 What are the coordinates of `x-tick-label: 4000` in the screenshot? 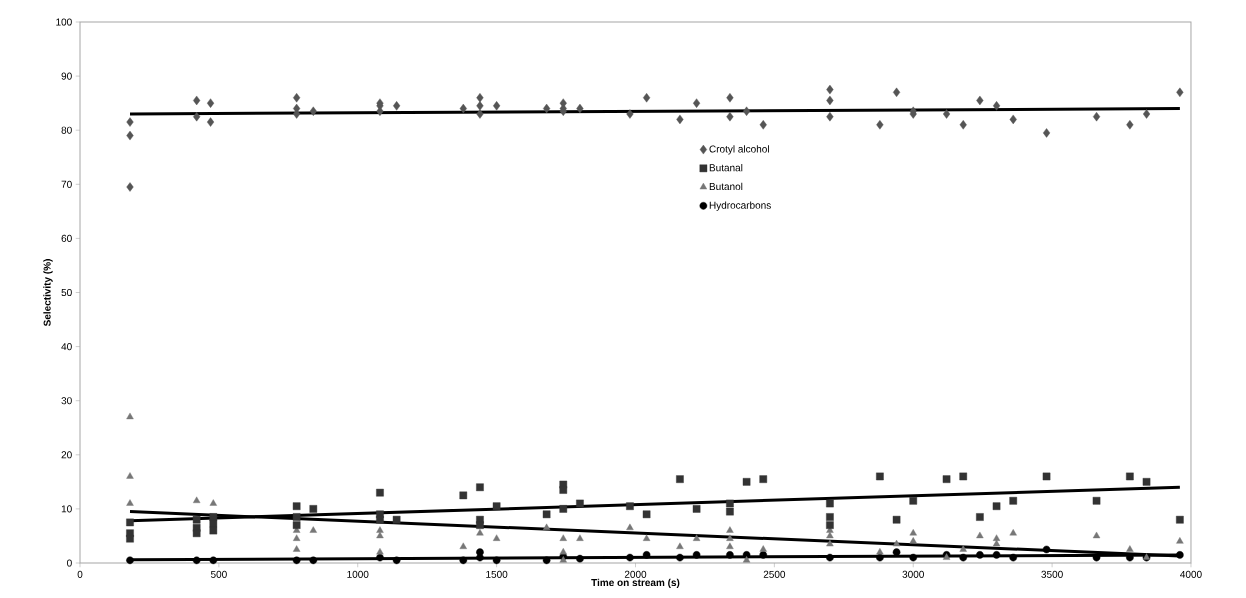 It's located at (1191, 574).